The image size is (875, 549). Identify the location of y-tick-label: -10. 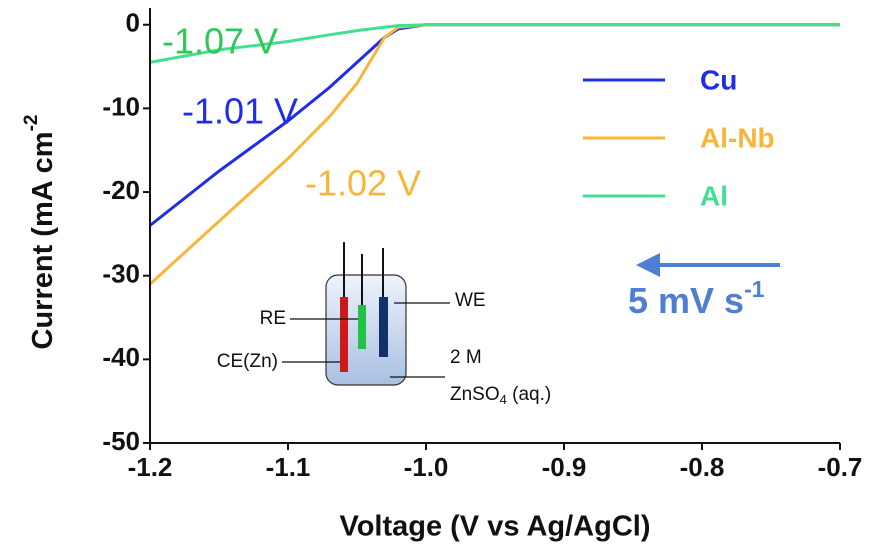
(121, 106).